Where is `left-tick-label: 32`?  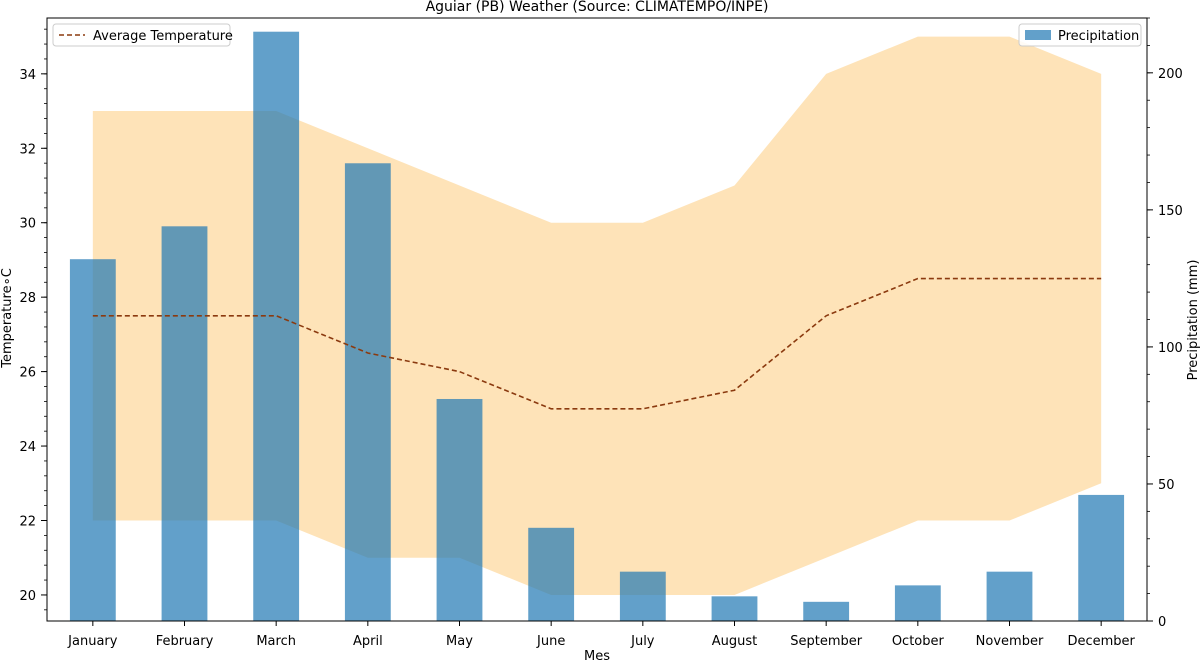
left-tick-label: 32 is located at coordinates (27, 149).